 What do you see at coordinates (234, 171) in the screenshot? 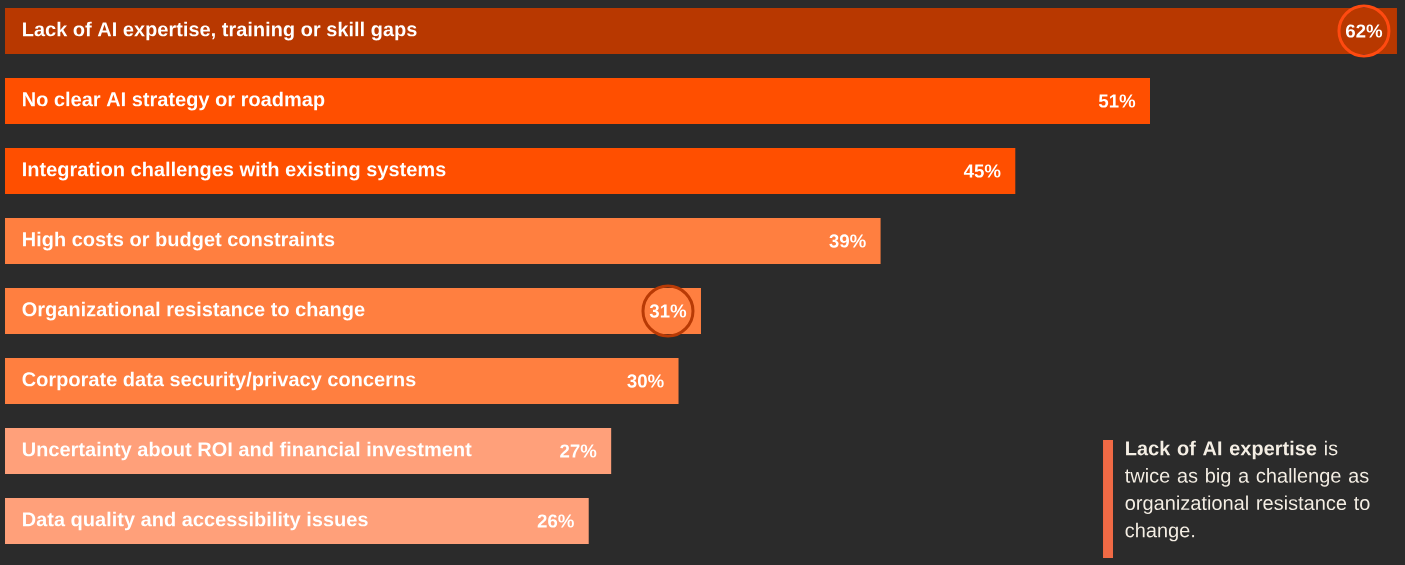
I see `y-tick-label: Integration challenges with existing systems` at bounding box center [234, 171].